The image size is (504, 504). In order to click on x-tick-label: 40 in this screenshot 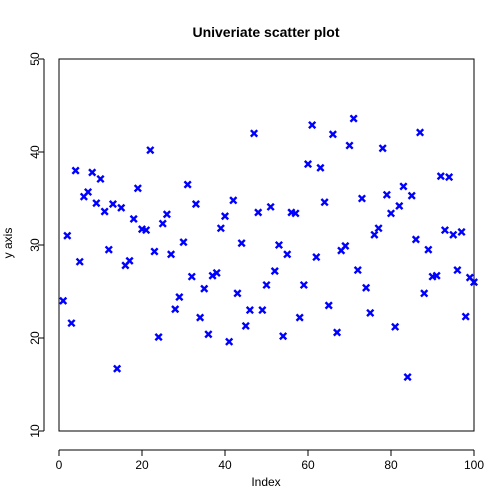, I will do `click(225, 465)`.